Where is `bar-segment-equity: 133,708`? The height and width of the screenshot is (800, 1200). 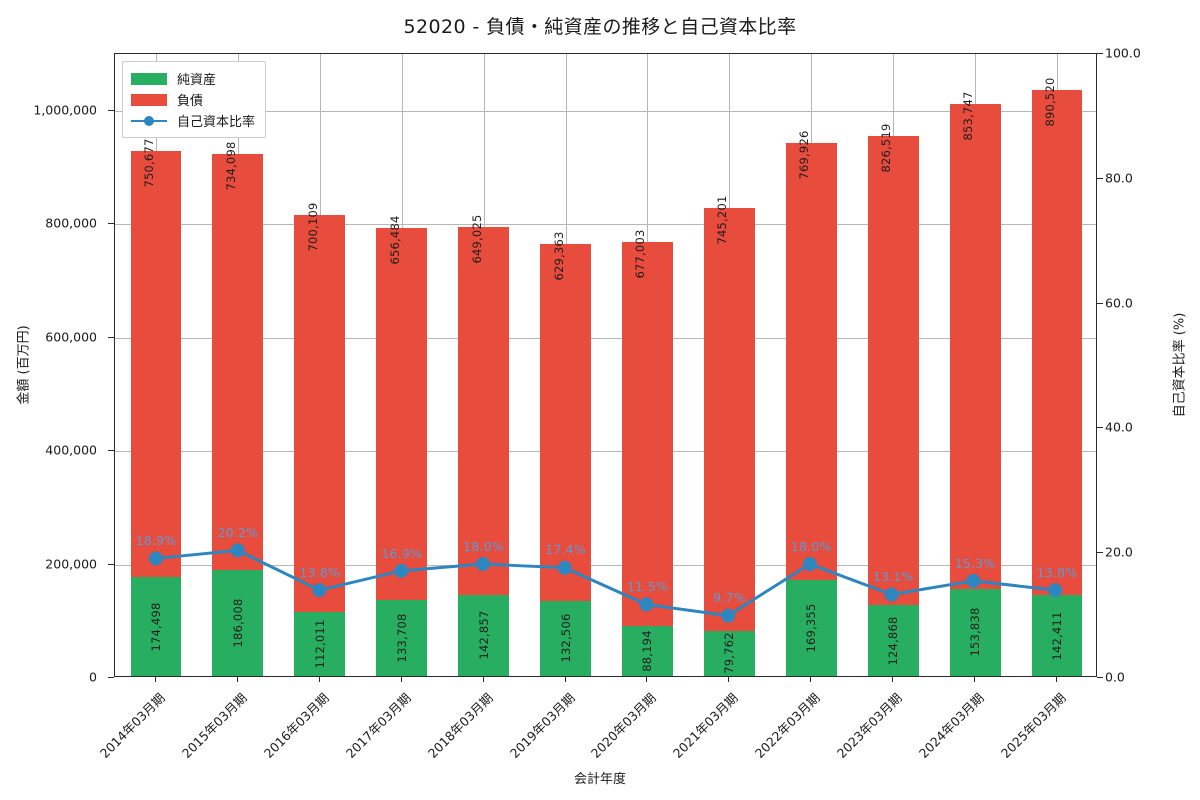
bar-segment-equity: 133,708 is located at coordinates (402, 638).